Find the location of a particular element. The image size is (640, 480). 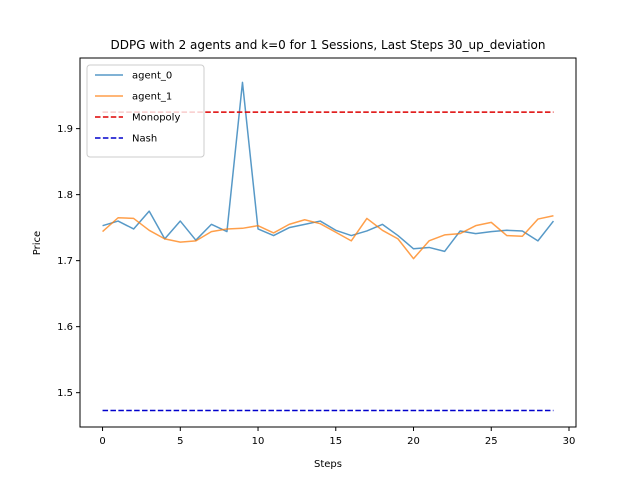

y-tick-label: 1.7 is located at coordinates (65, 261).